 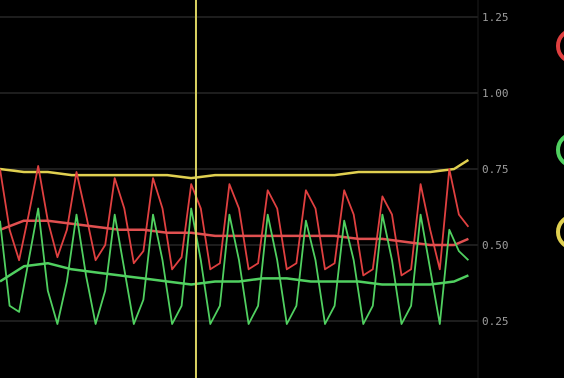 I want to click on y-tick-label: 0.75, so click(x=495, y=169).